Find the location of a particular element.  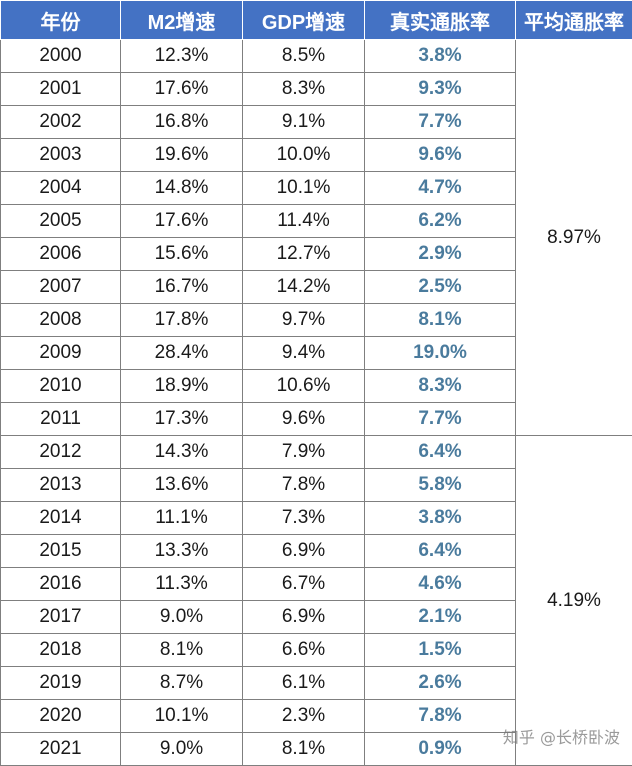

real-inflation-cell: 8.3% is located at coordinates (440, 386).